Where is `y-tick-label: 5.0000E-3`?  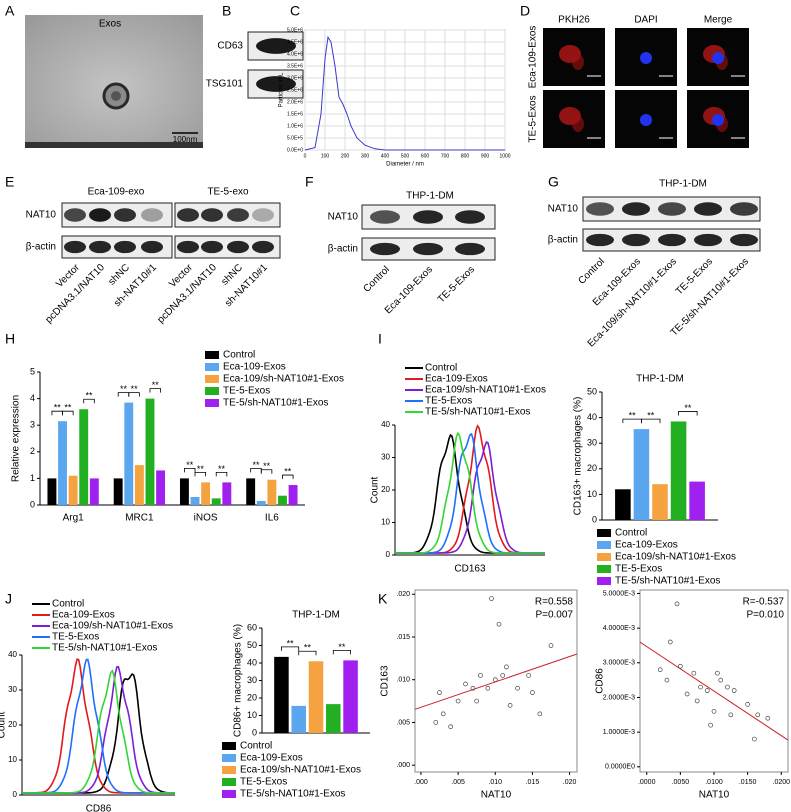 y-tick-label: 5.0000E-3 is located at coordinates (619, 593).